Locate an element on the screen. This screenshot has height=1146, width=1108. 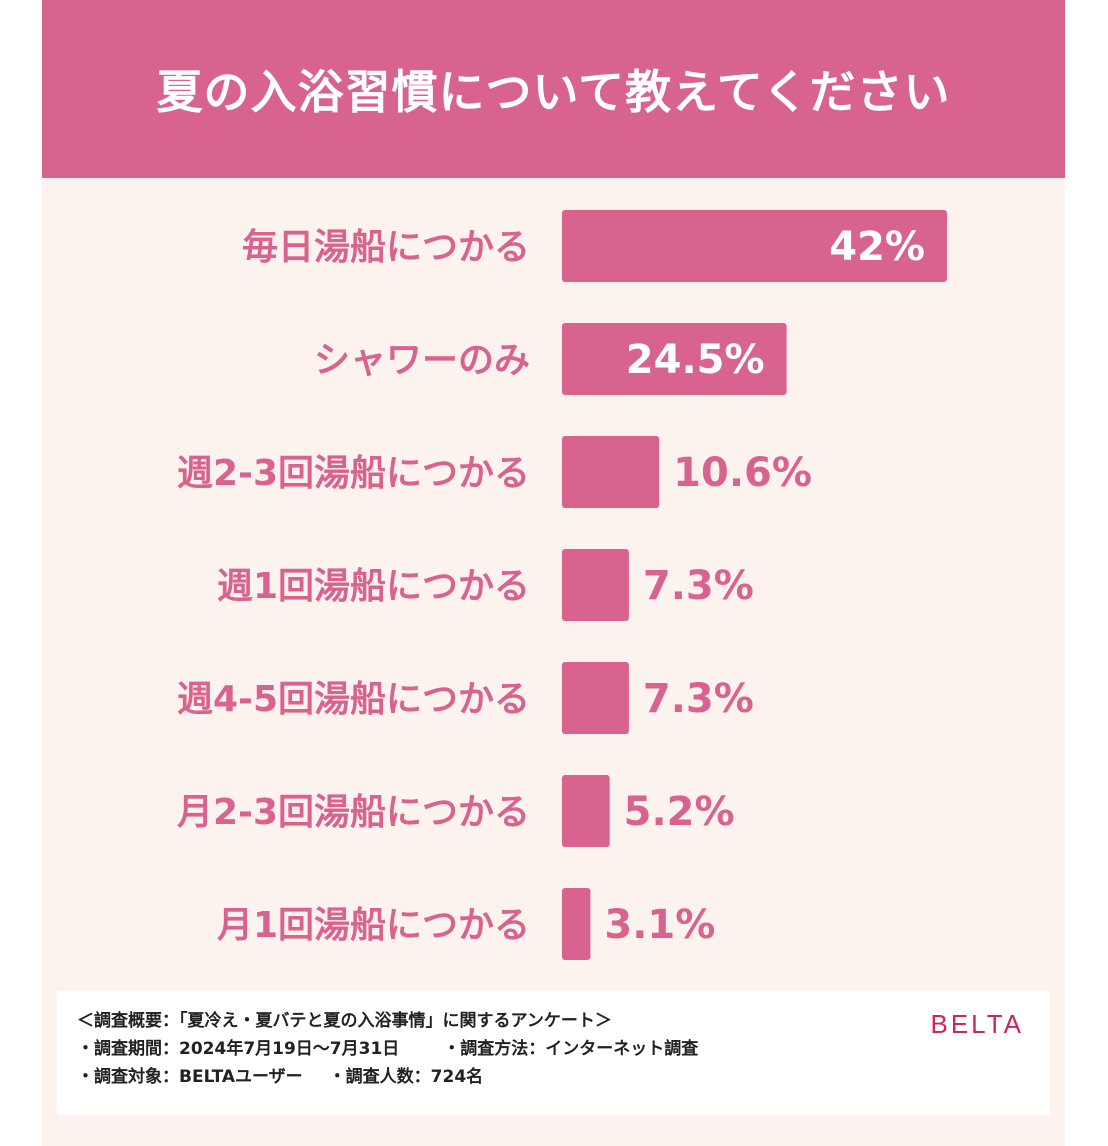
value-label: 5.2% is located at coordinates (679, 812).